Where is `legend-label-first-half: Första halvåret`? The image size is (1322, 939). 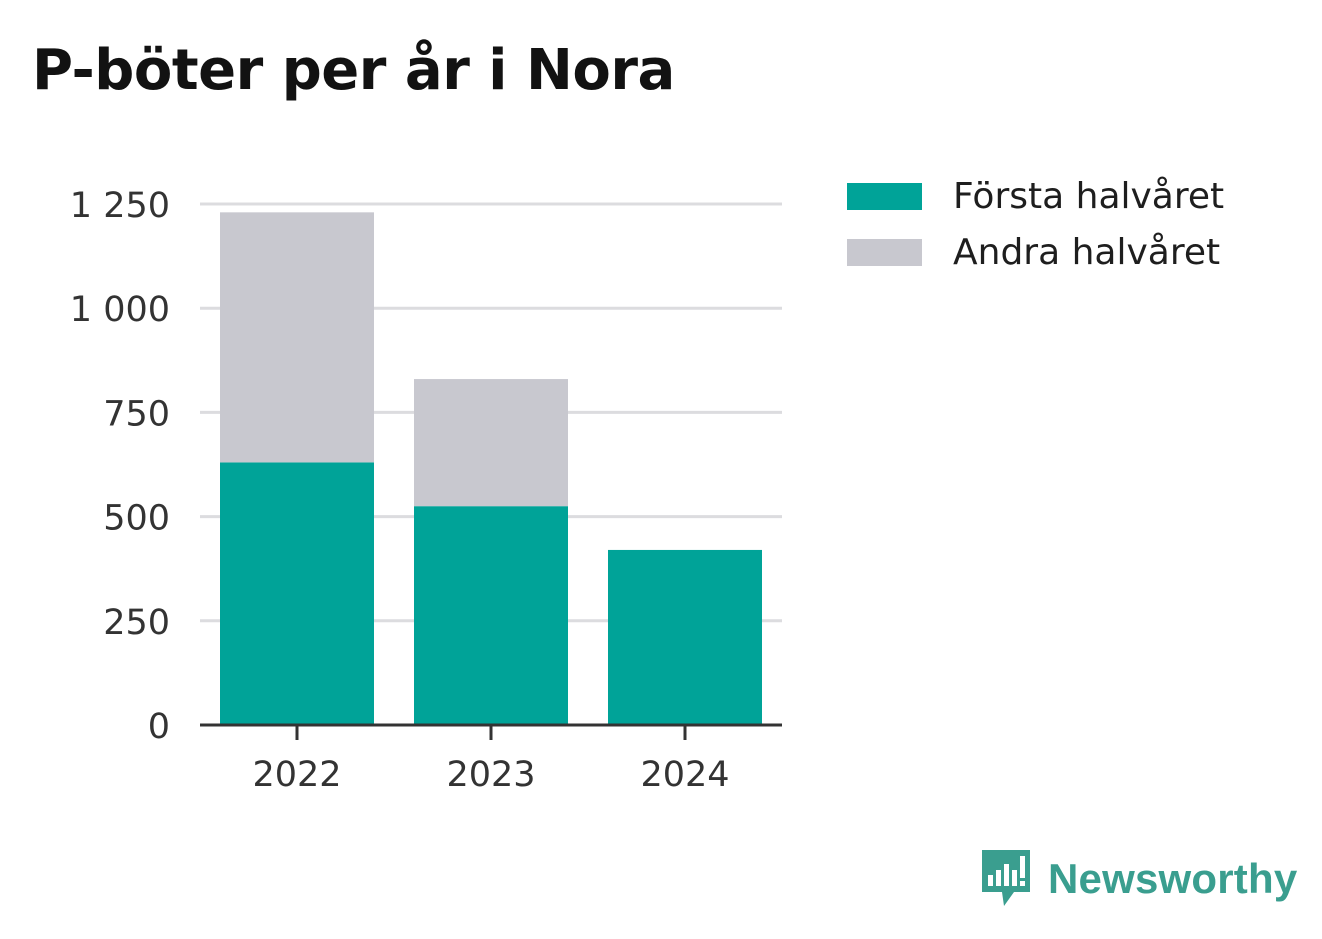 legend-label-first-half: Första halvåret is located at coordinates (1089, 196).